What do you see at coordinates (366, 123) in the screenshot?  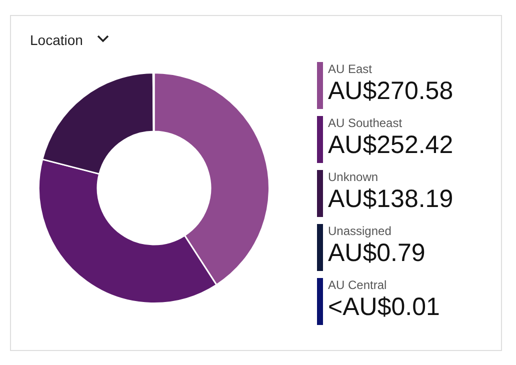 I see `legend-label: AU Southeast` at bounding box center [366, 123].